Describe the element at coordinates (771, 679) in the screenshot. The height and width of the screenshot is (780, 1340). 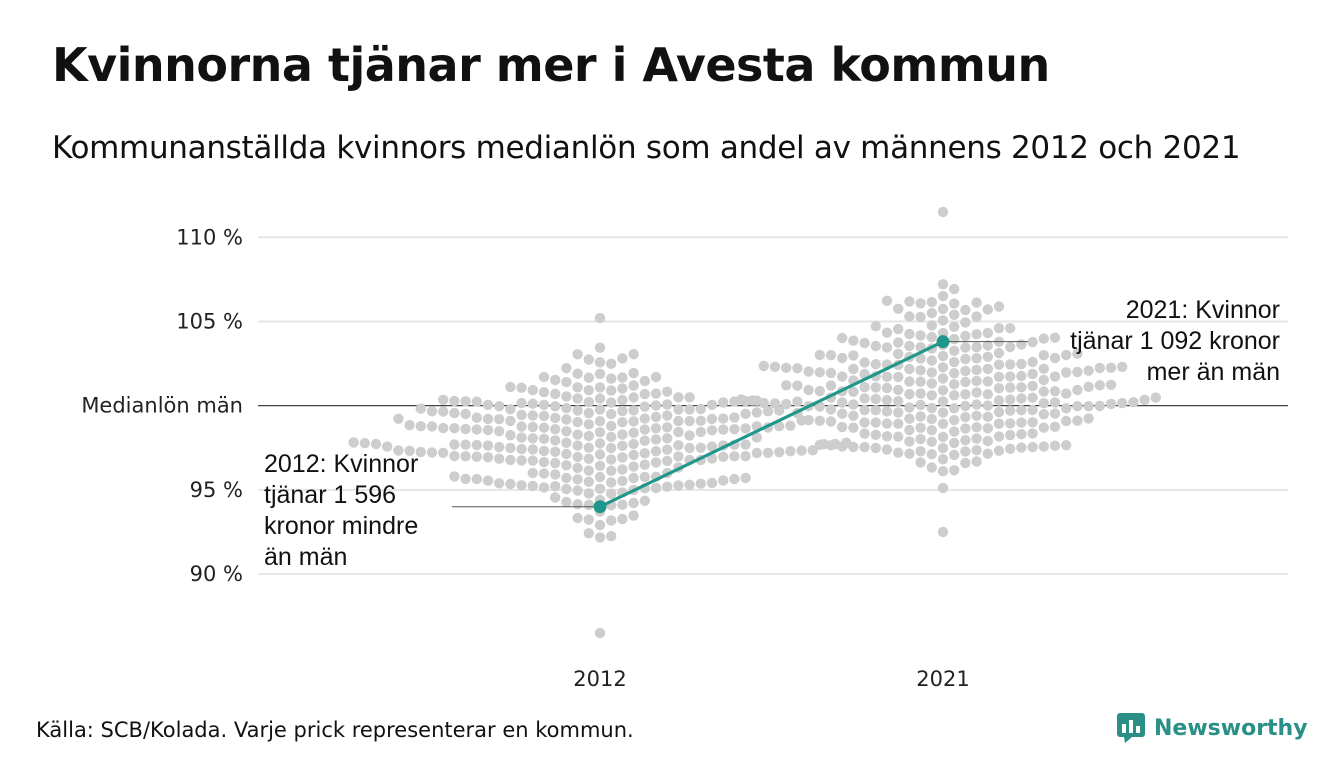
I see `x-axis-ticks: 2012 2021` at that location.